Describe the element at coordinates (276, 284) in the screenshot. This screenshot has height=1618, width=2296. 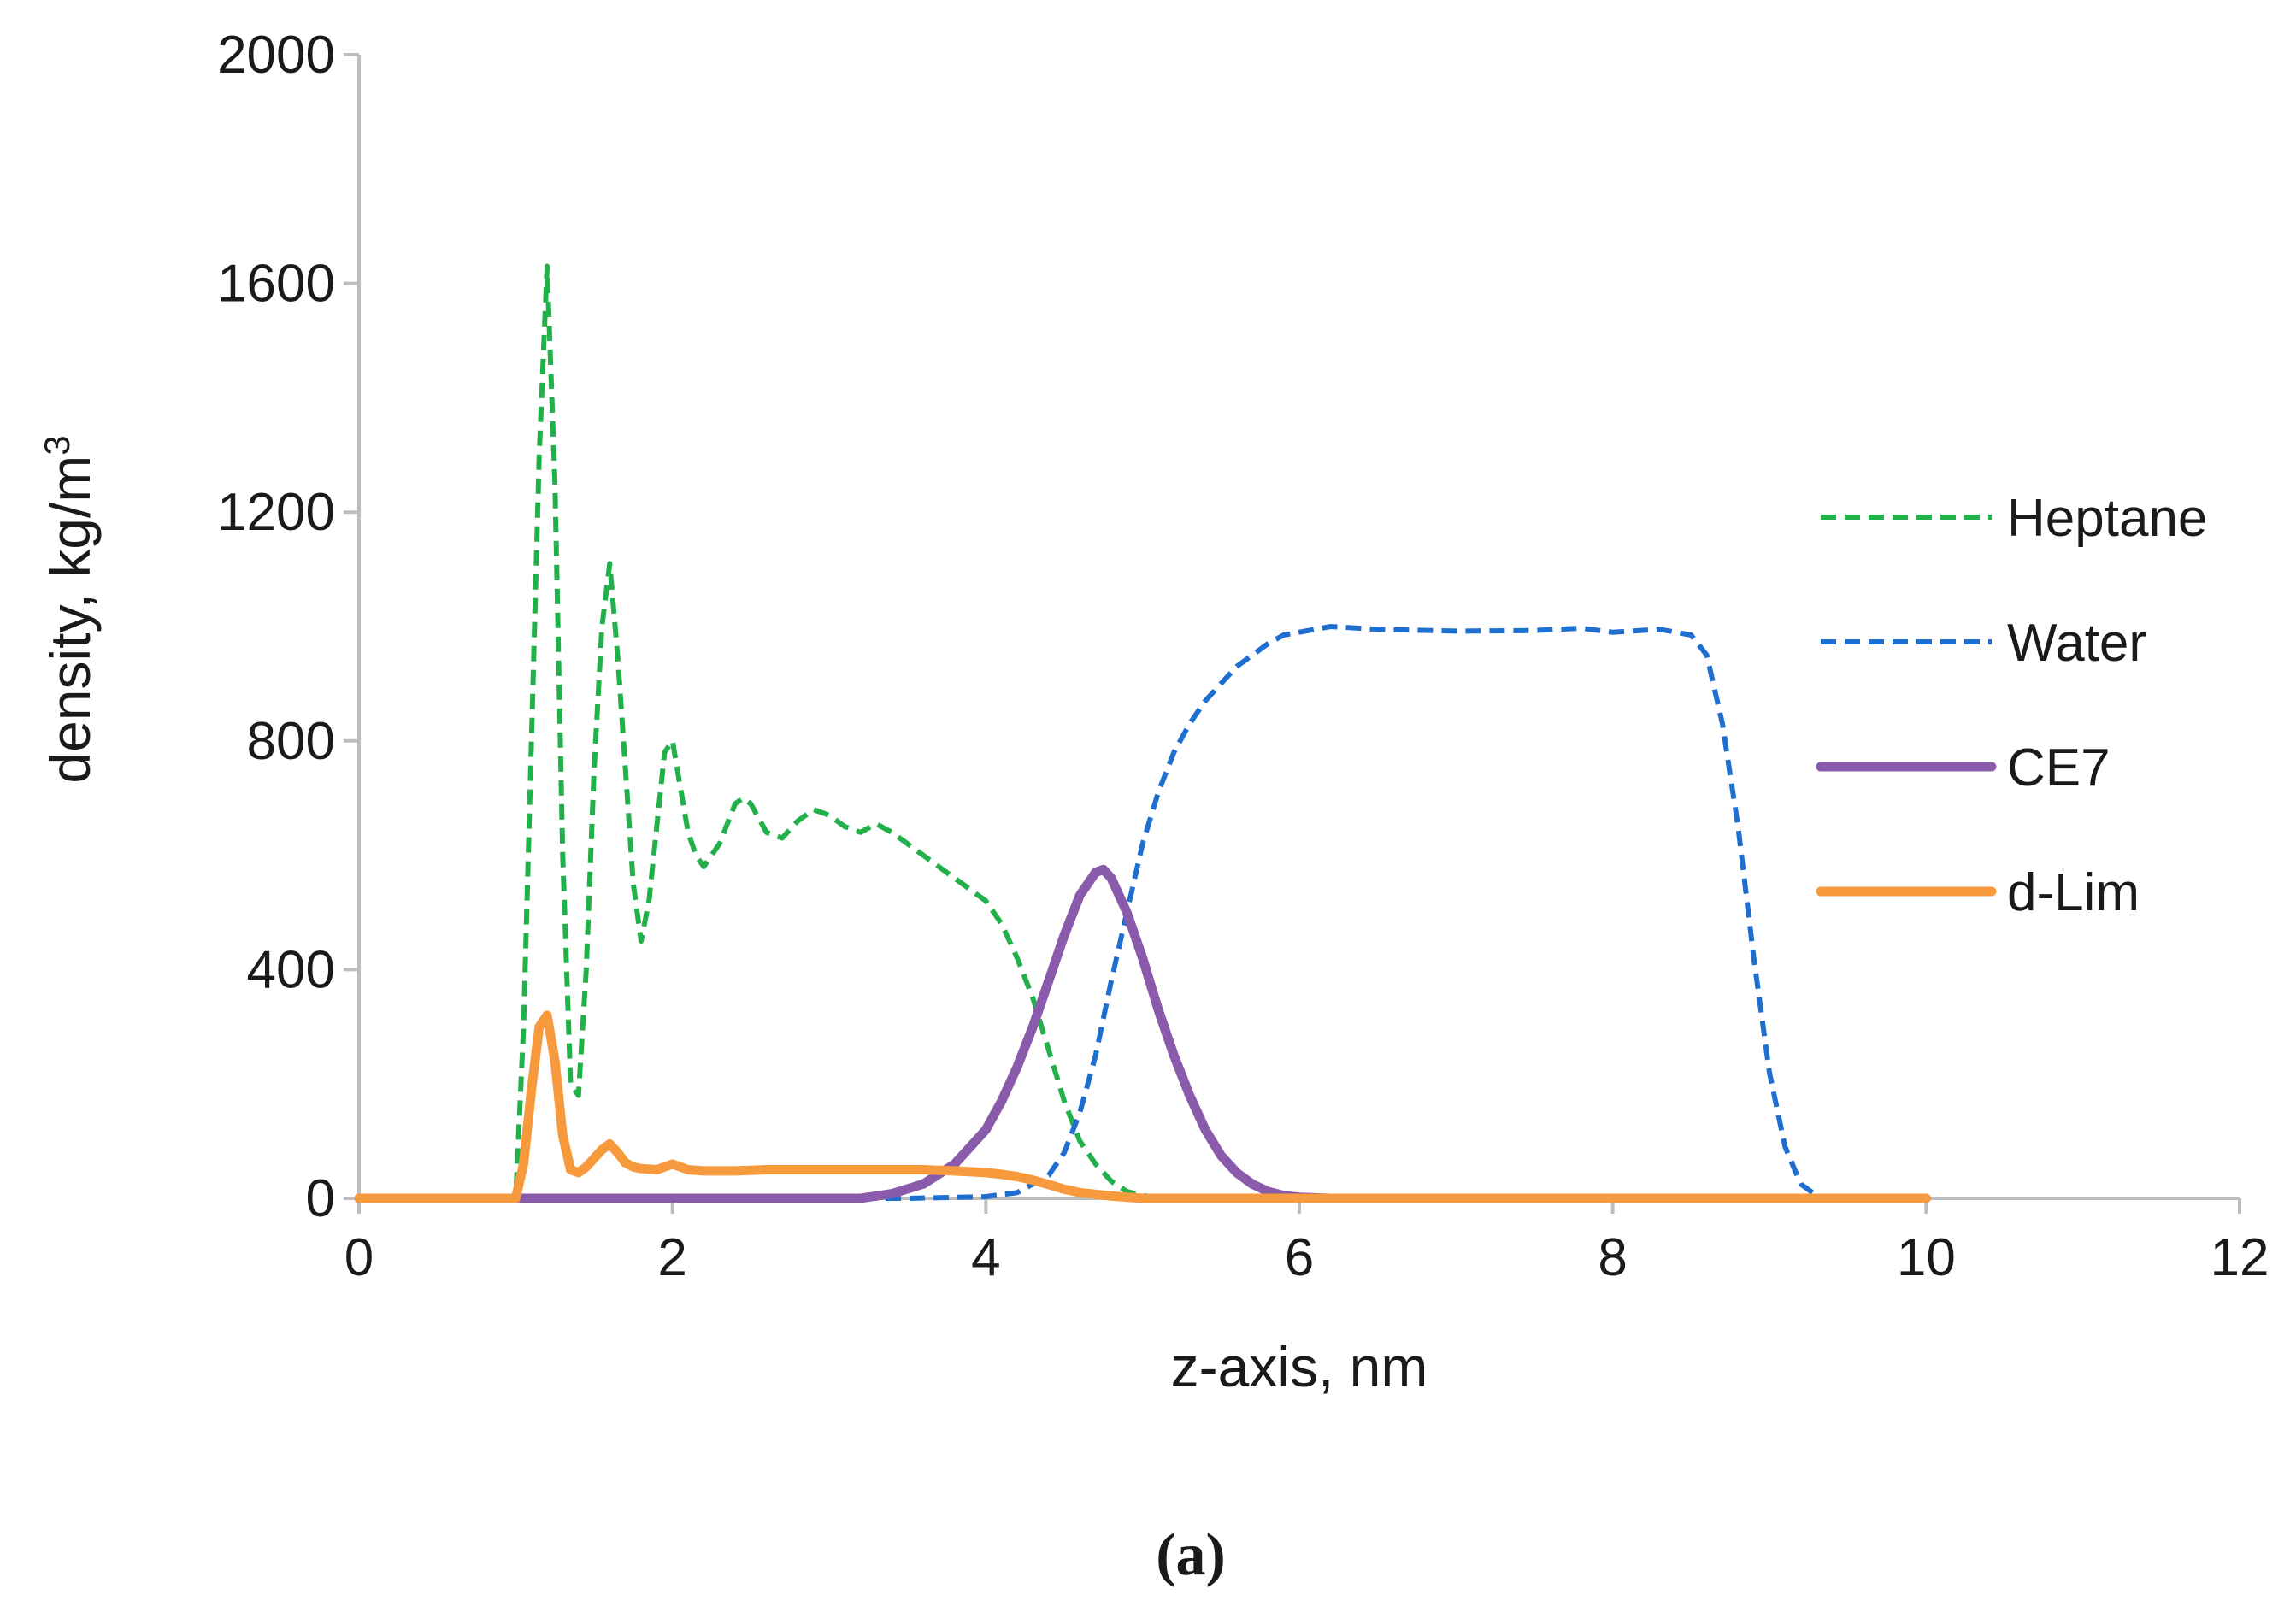
I see `y-tick-label: 1600` at that location.